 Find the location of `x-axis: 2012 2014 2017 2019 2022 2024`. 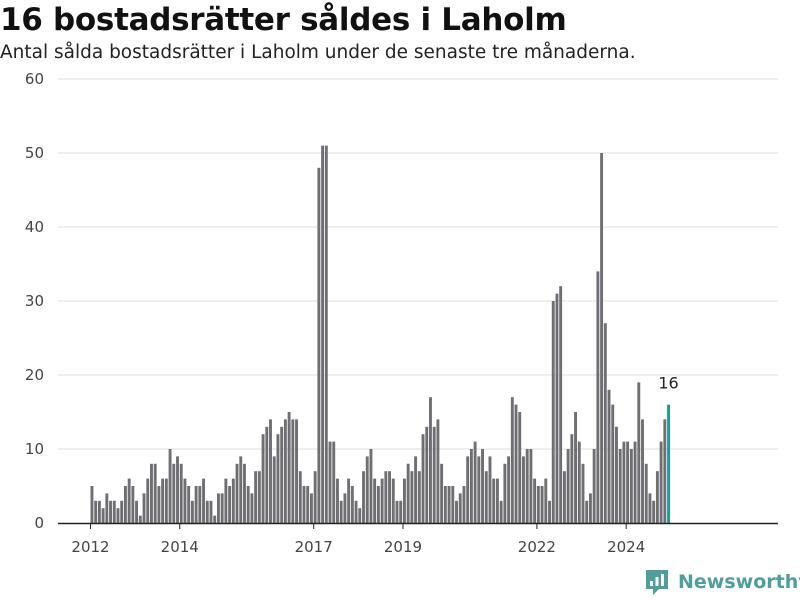

x-axis: 2012 2014 2017 2019 2022 2024 is located at coordinates (418, 539).